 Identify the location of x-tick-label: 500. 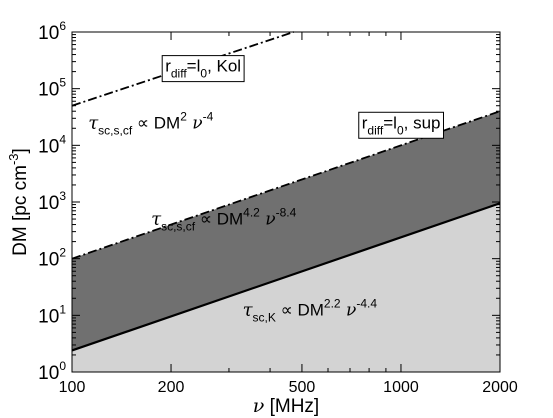
(302, 387).